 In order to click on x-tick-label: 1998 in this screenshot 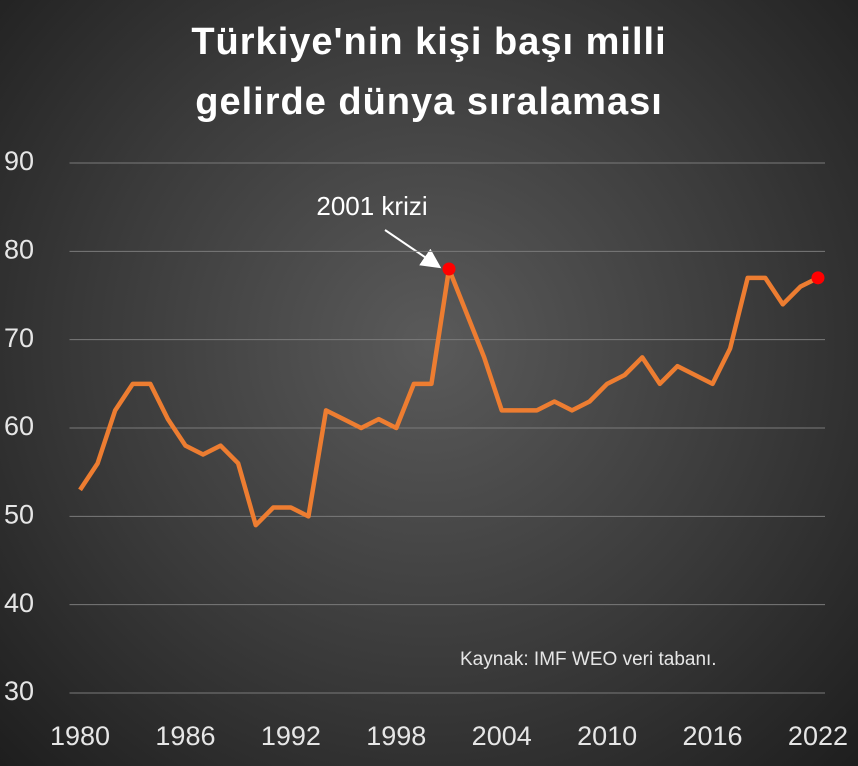, I will do `click(396, 736)`.